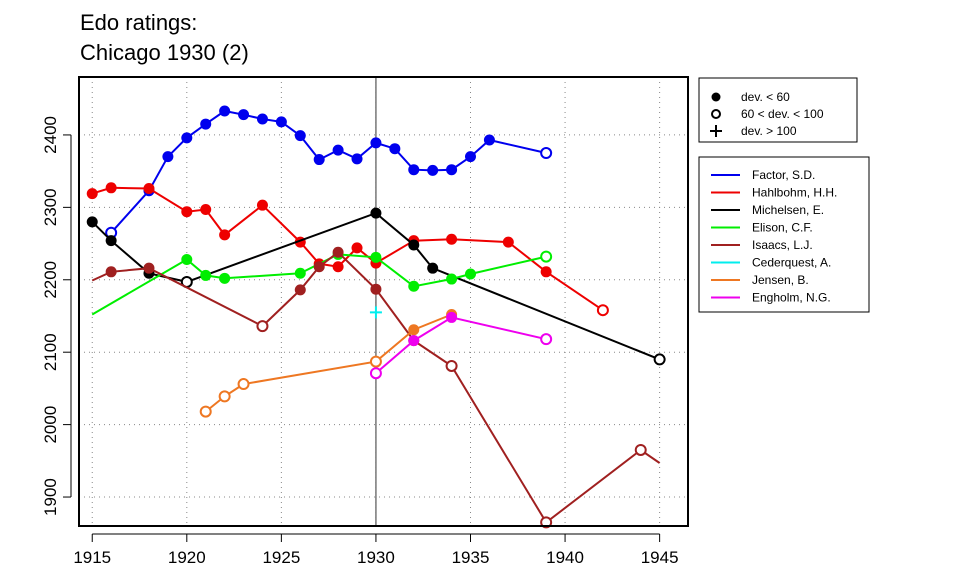  I want to click on marker-legend-label: dev. > 100, so click(769, 131).